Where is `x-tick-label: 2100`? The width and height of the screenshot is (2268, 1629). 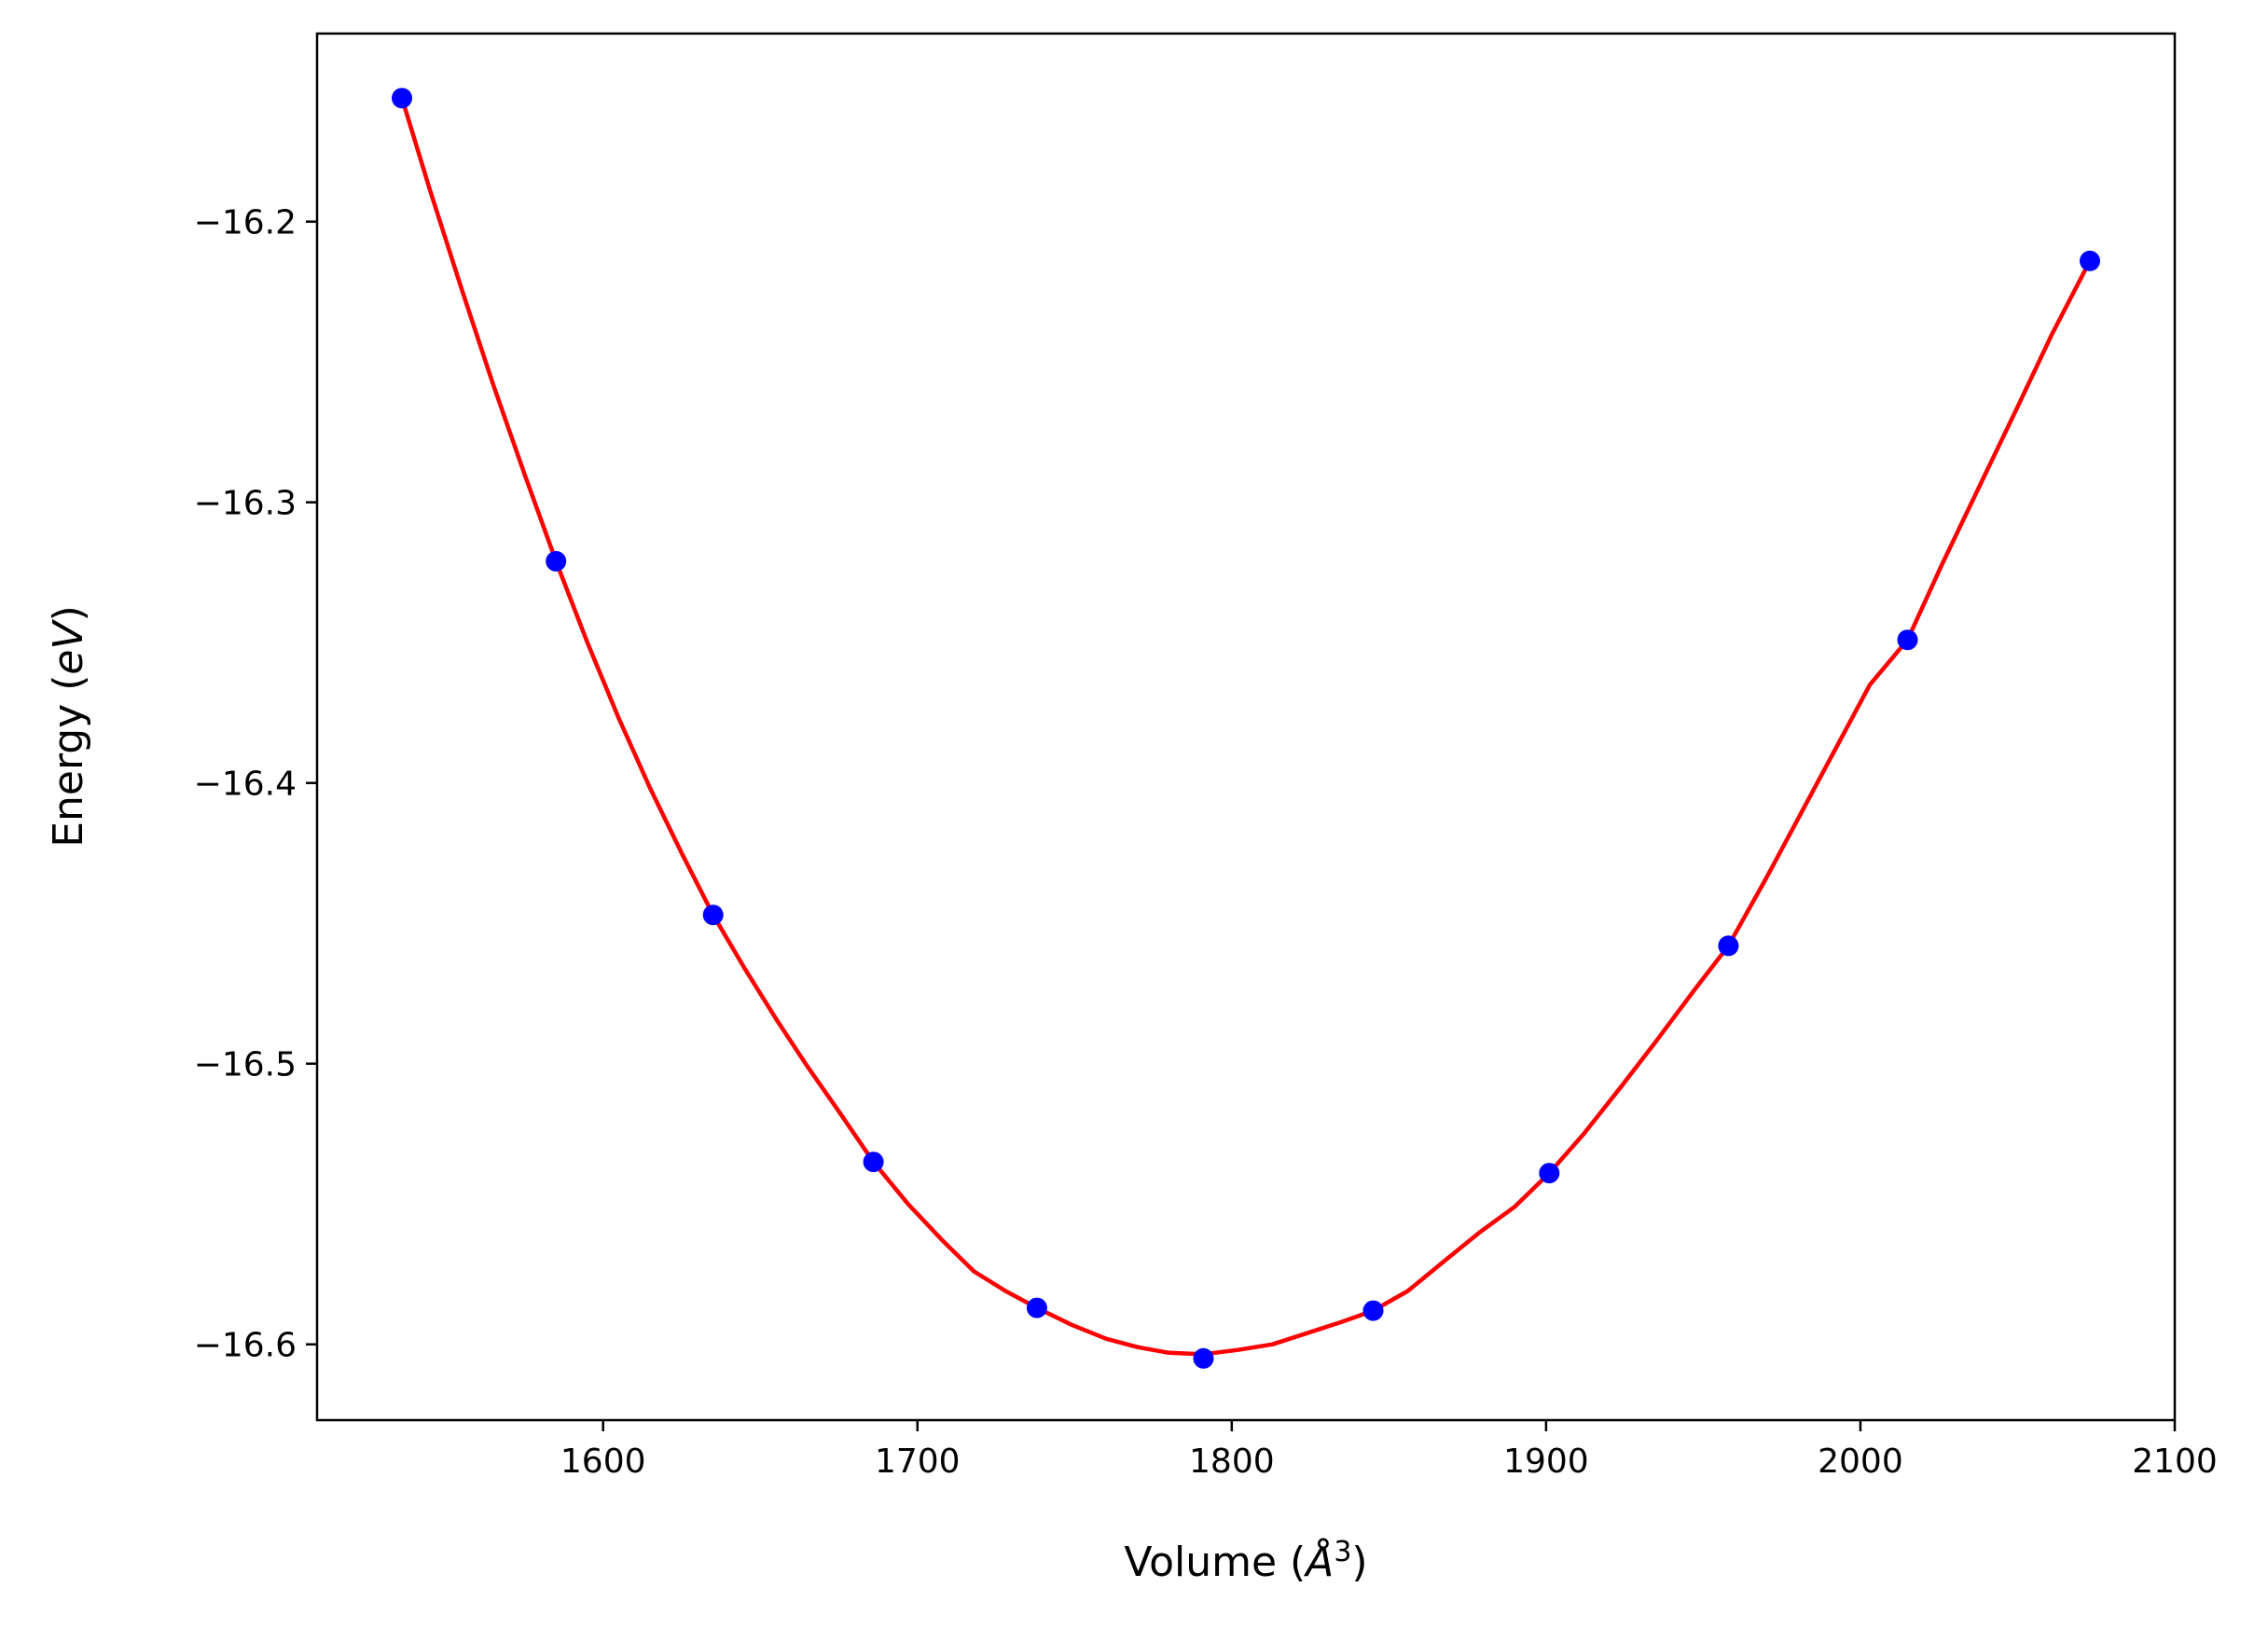
x-tick-label: 2100 is located at coordinates (2175, 1462).